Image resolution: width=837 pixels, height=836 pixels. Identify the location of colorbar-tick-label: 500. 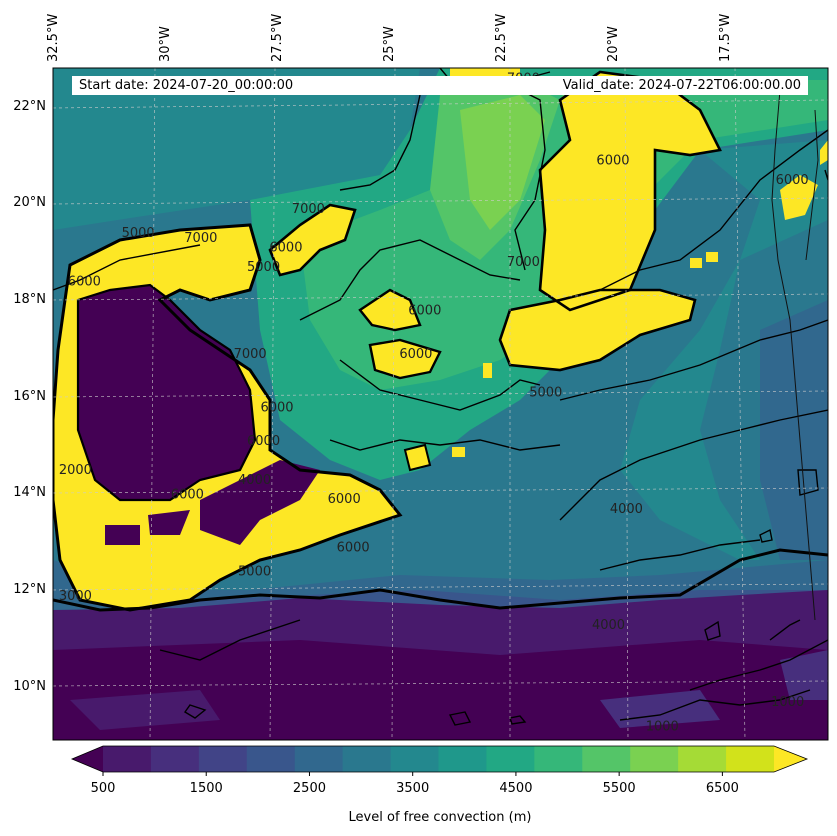
(103, 788).